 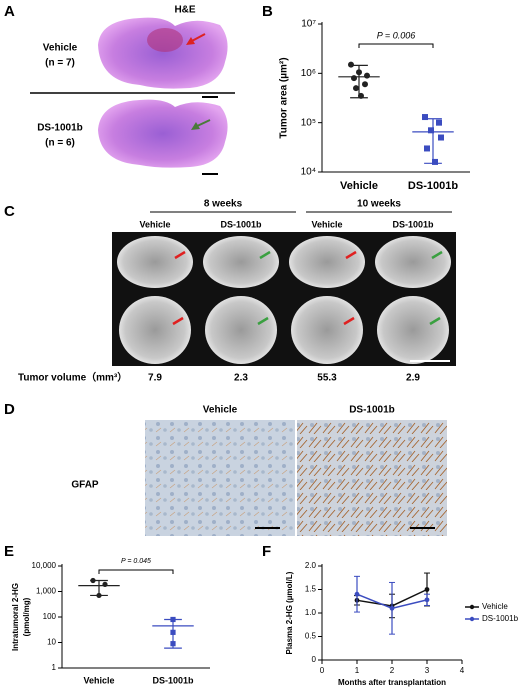 What do you see at coordinates (413, 378) in the screenshot?
I see `volume-value: 2.9` at bounding box center [413, 378].